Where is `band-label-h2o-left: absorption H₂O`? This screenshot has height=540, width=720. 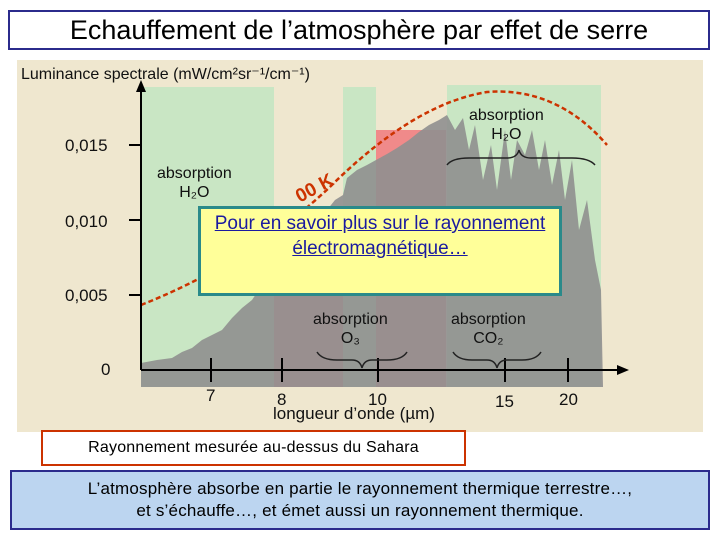 band-label-h2o-left: absorption H₂O is located at coordinates (194, 183).